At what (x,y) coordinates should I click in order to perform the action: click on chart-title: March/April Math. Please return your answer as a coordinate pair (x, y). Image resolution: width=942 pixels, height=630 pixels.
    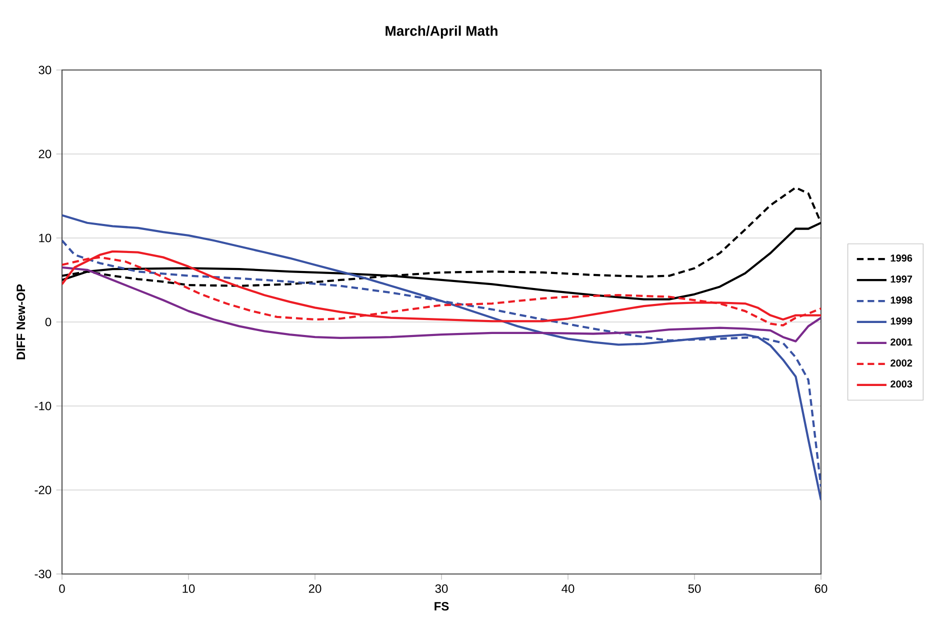
    Looking at the image, I should click on (442, 32).